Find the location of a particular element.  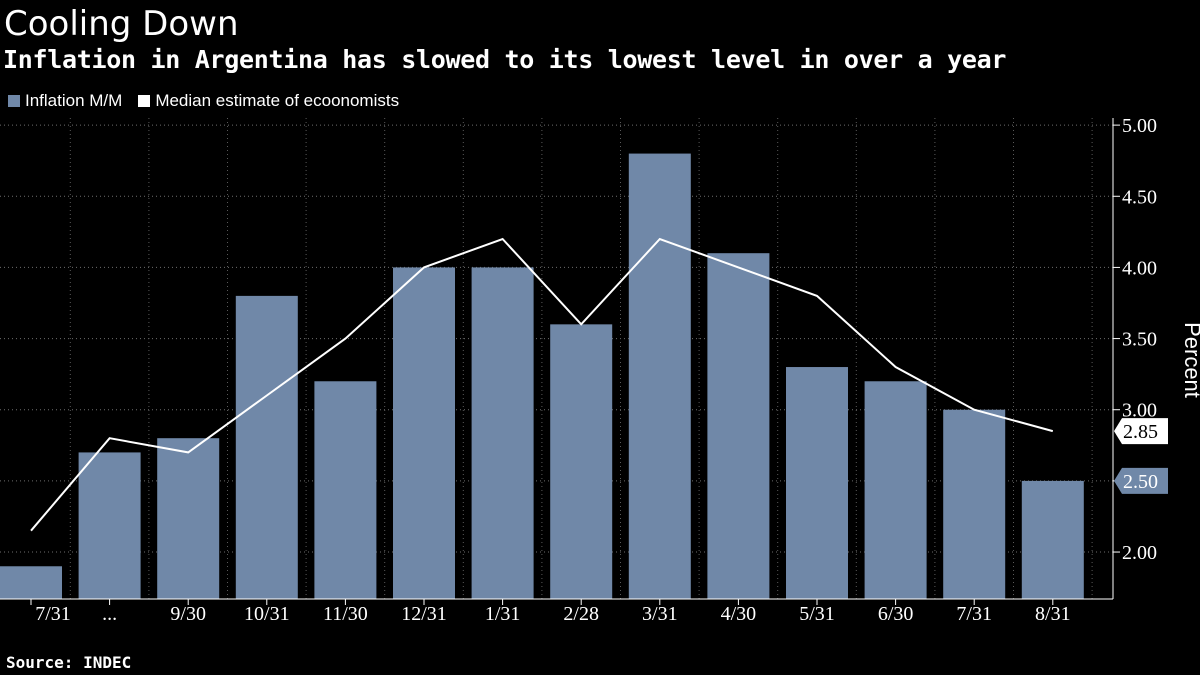

chart-title: Cooling Down is located at coordinates (121, 24).